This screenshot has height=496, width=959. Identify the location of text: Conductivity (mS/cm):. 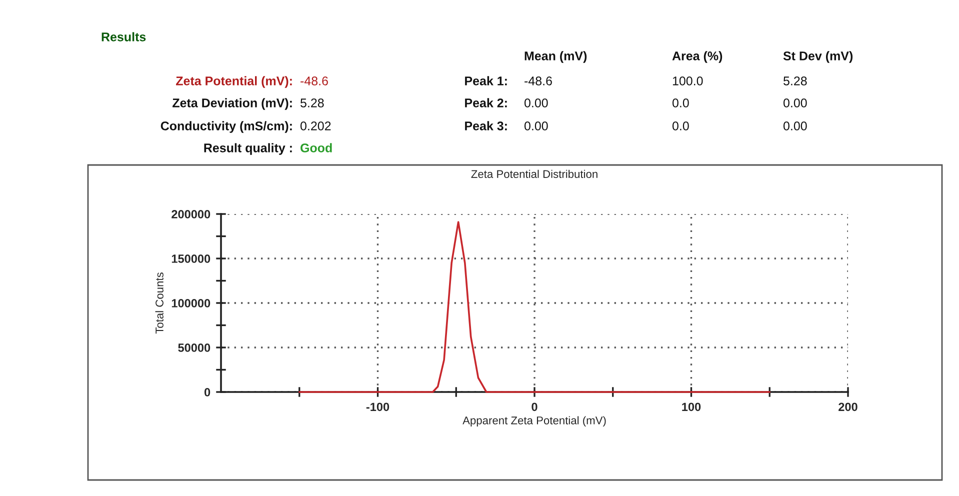
(226, 127).